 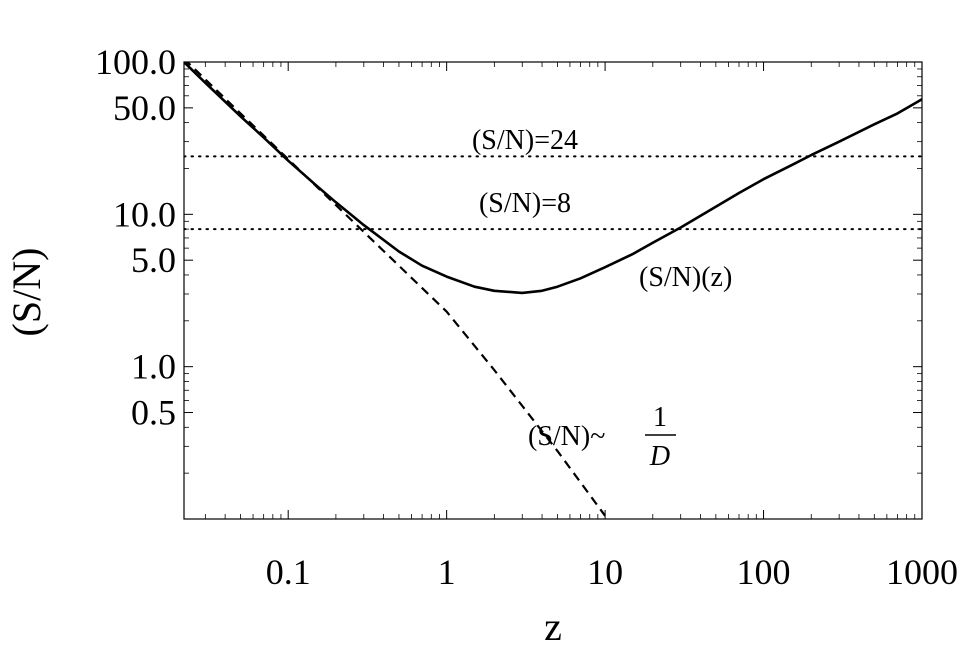 I want to click on y-tick-label: 5.0, so click(x=153, y=260).